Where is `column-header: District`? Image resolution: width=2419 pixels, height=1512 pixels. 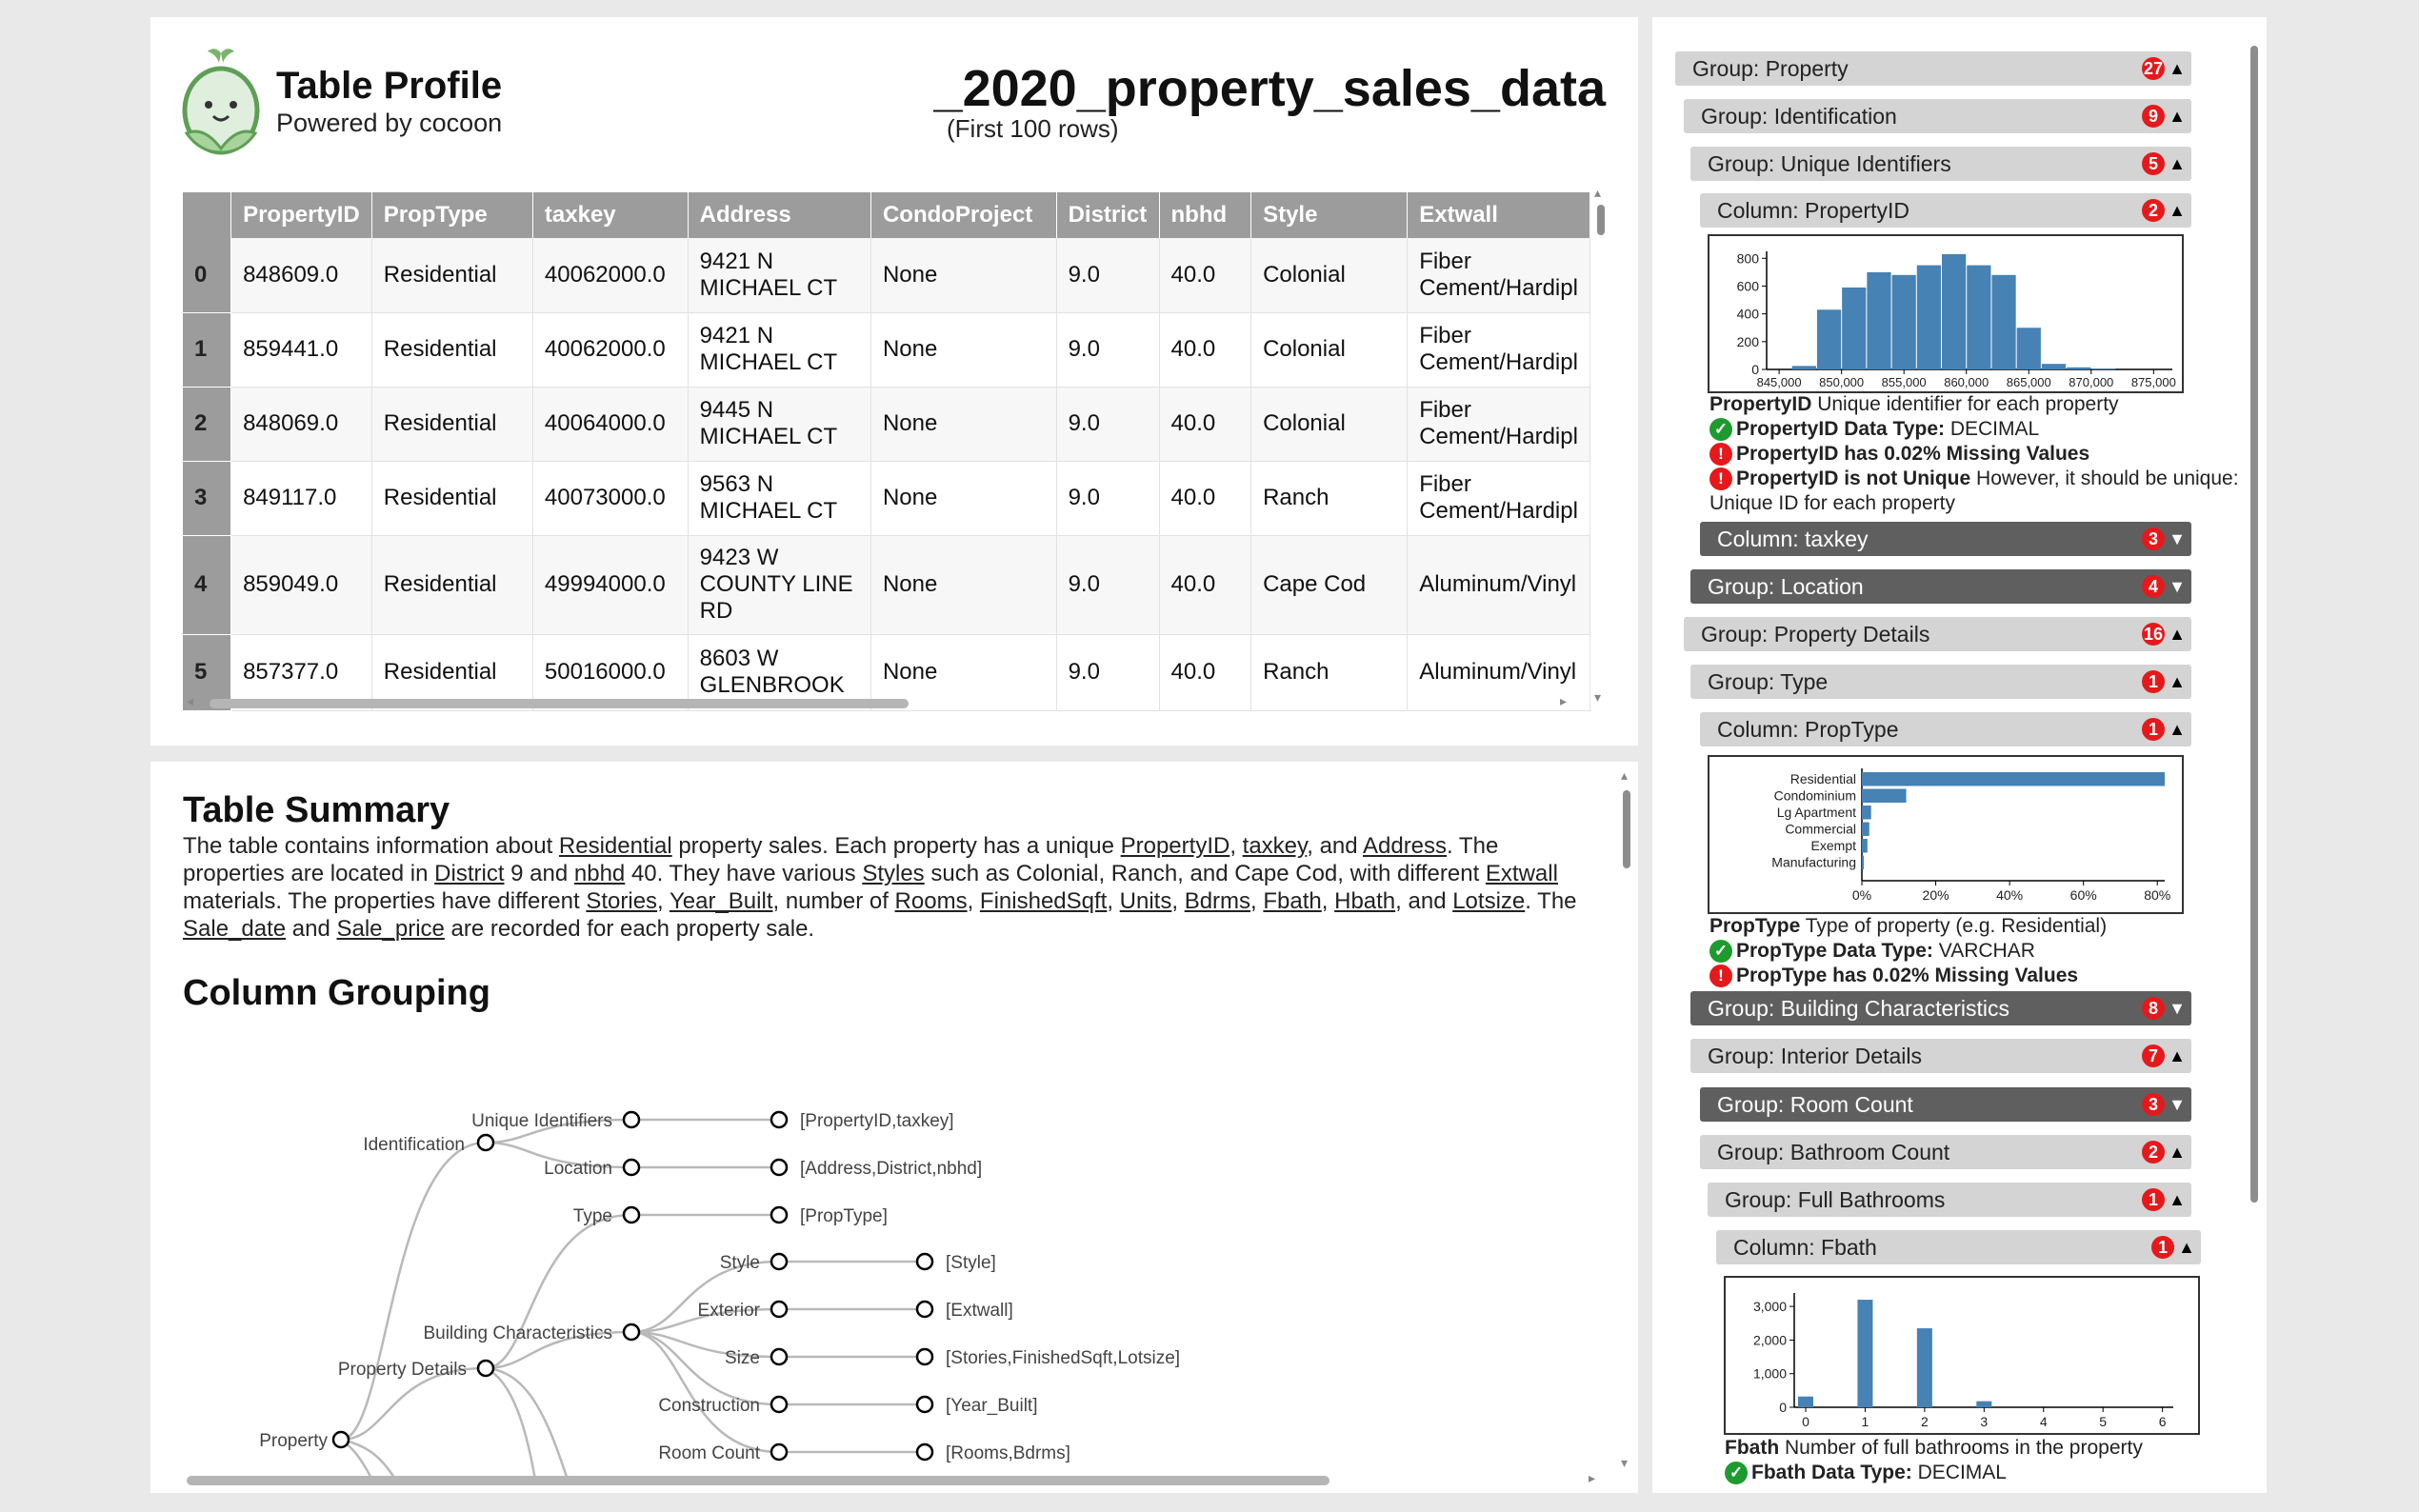 column-header: District is located at coordinates (1108, 215).